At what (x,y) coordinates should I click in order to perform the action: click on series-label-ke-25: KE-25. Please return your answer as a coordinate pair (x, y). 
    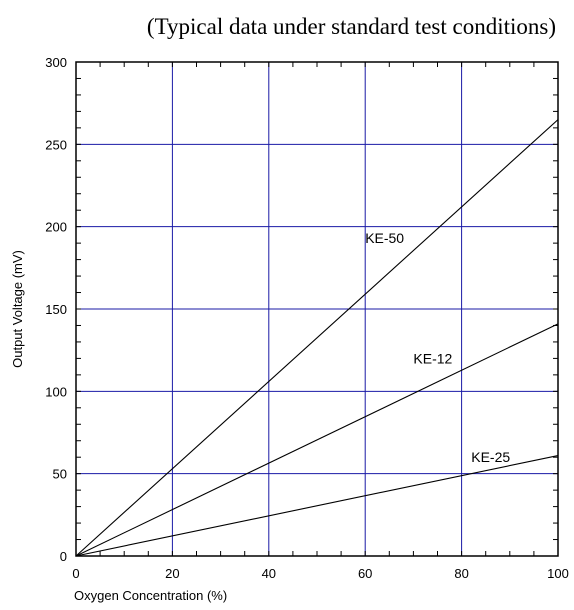
    Looking at the image, I should click on (490, 457).